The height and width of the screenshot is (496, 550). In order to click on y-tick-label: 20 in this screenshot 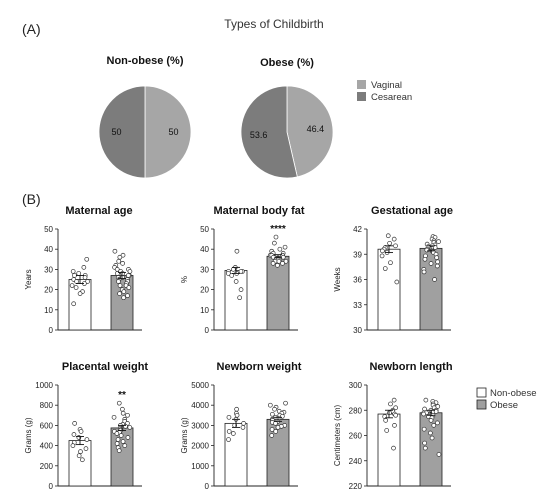, I will do `click(204, 290)`.